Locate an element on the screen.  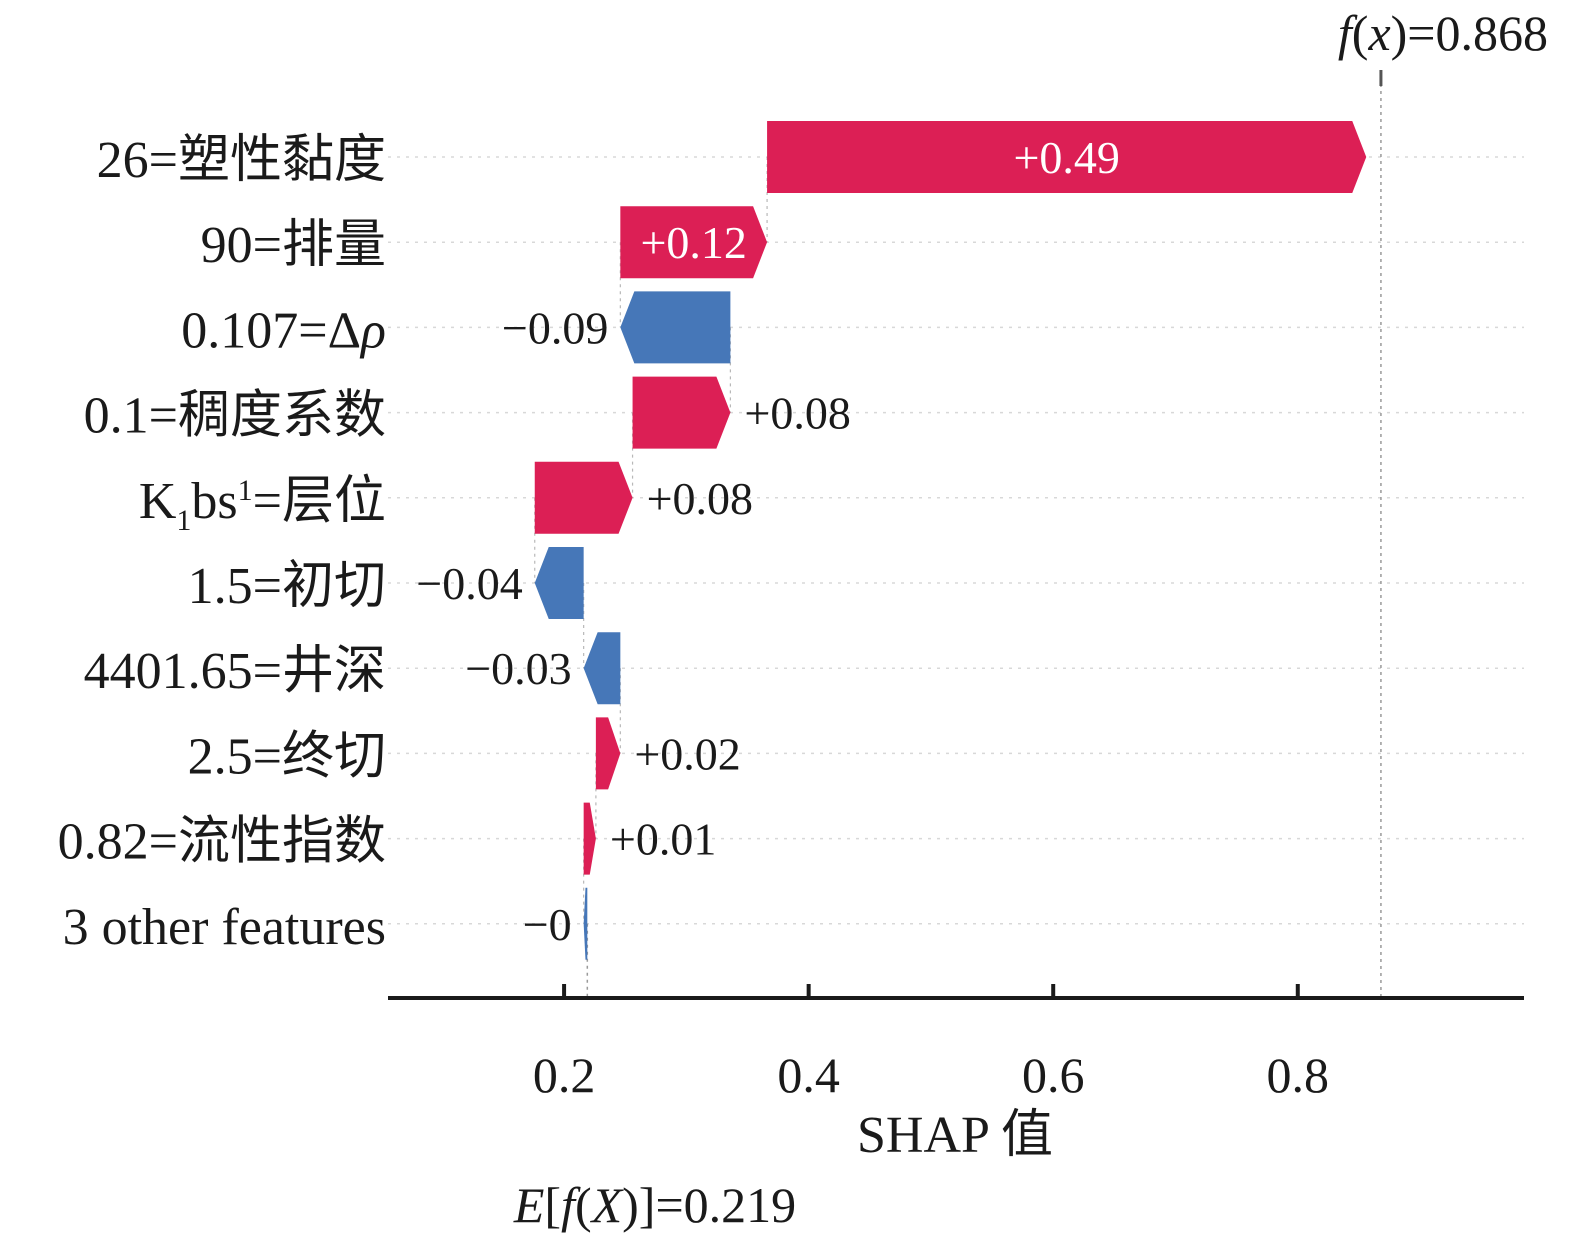
bar-value-label: +0.12 is located at coordinates (693, 242).